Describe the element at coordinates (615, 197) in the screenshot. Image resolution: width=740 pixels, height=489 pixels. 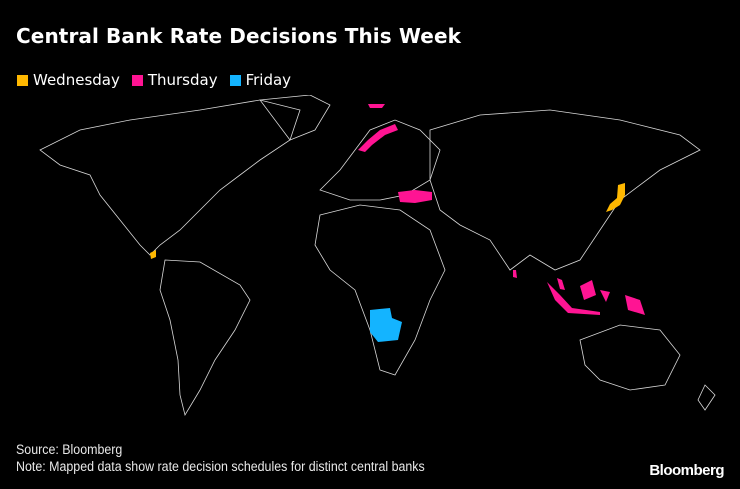
I see `country-japan` at that location.